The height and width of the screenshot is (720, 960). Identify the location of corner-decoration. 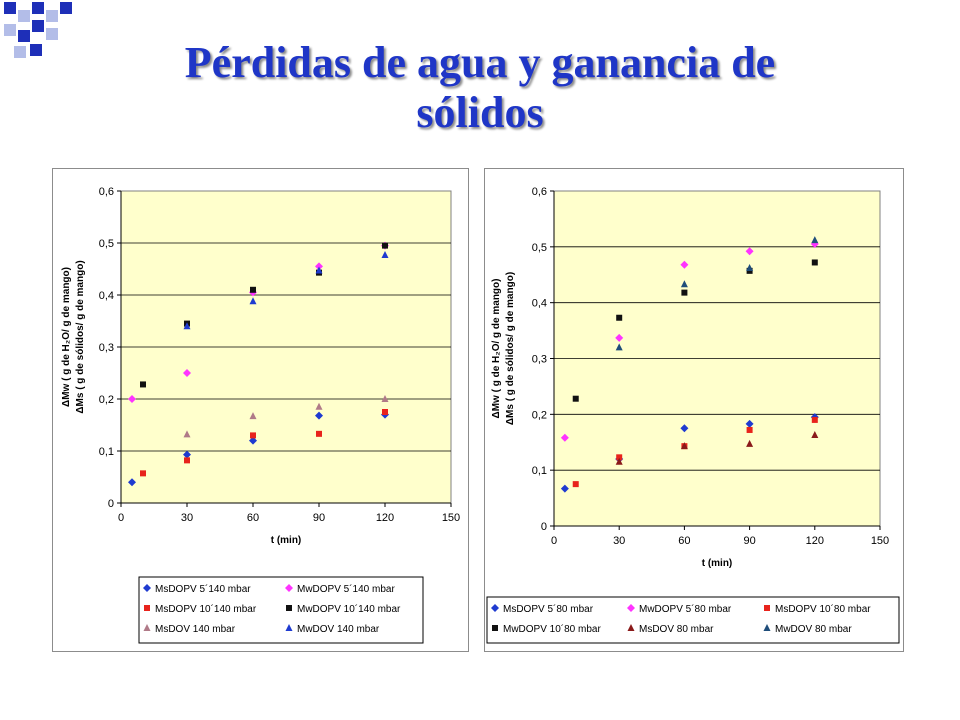
(40, 30).